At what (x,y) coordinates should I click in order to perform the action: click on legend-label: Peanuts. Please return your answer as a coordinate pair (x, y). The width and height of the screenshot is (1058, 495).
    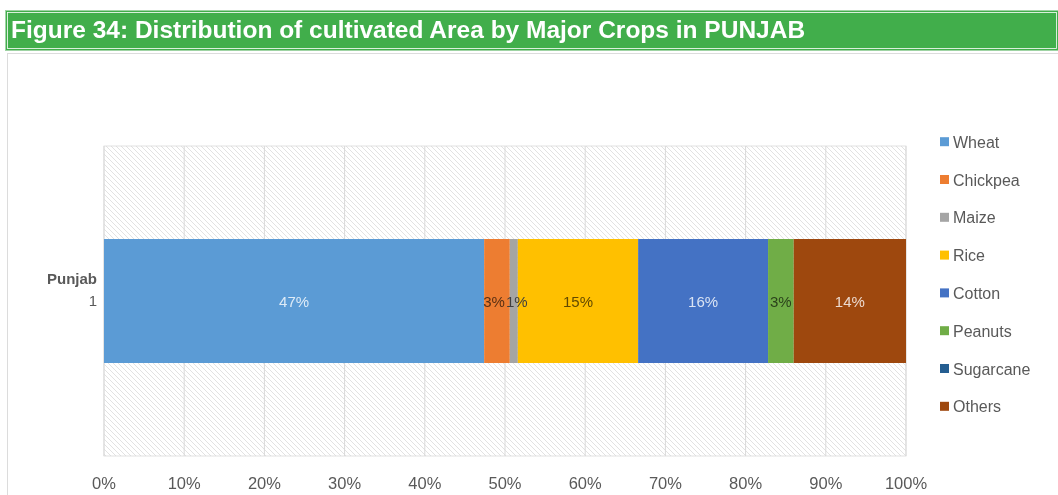
    Looking at the image, I should click on (982, 331).